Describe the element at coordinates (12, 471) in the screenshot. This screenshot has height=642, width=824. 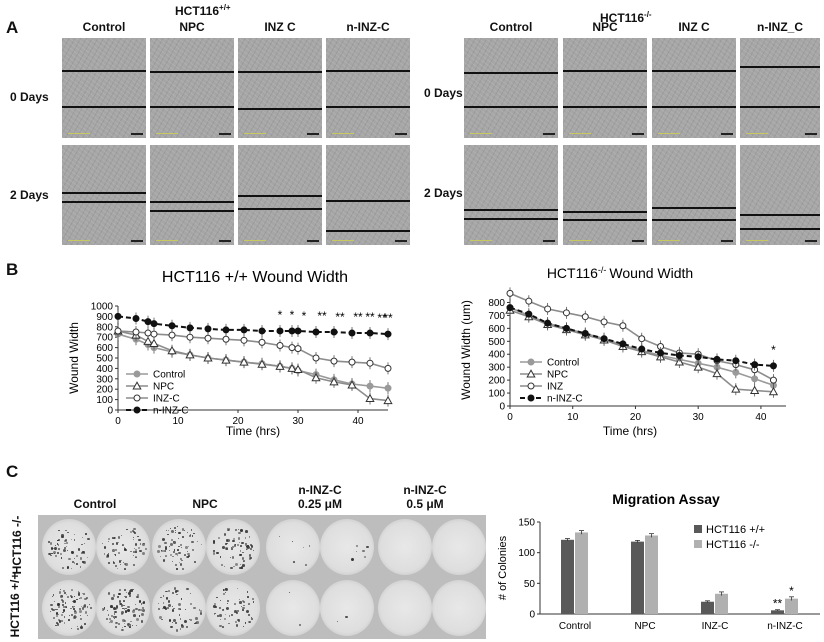
I see `panel-label-c: C` at that location.